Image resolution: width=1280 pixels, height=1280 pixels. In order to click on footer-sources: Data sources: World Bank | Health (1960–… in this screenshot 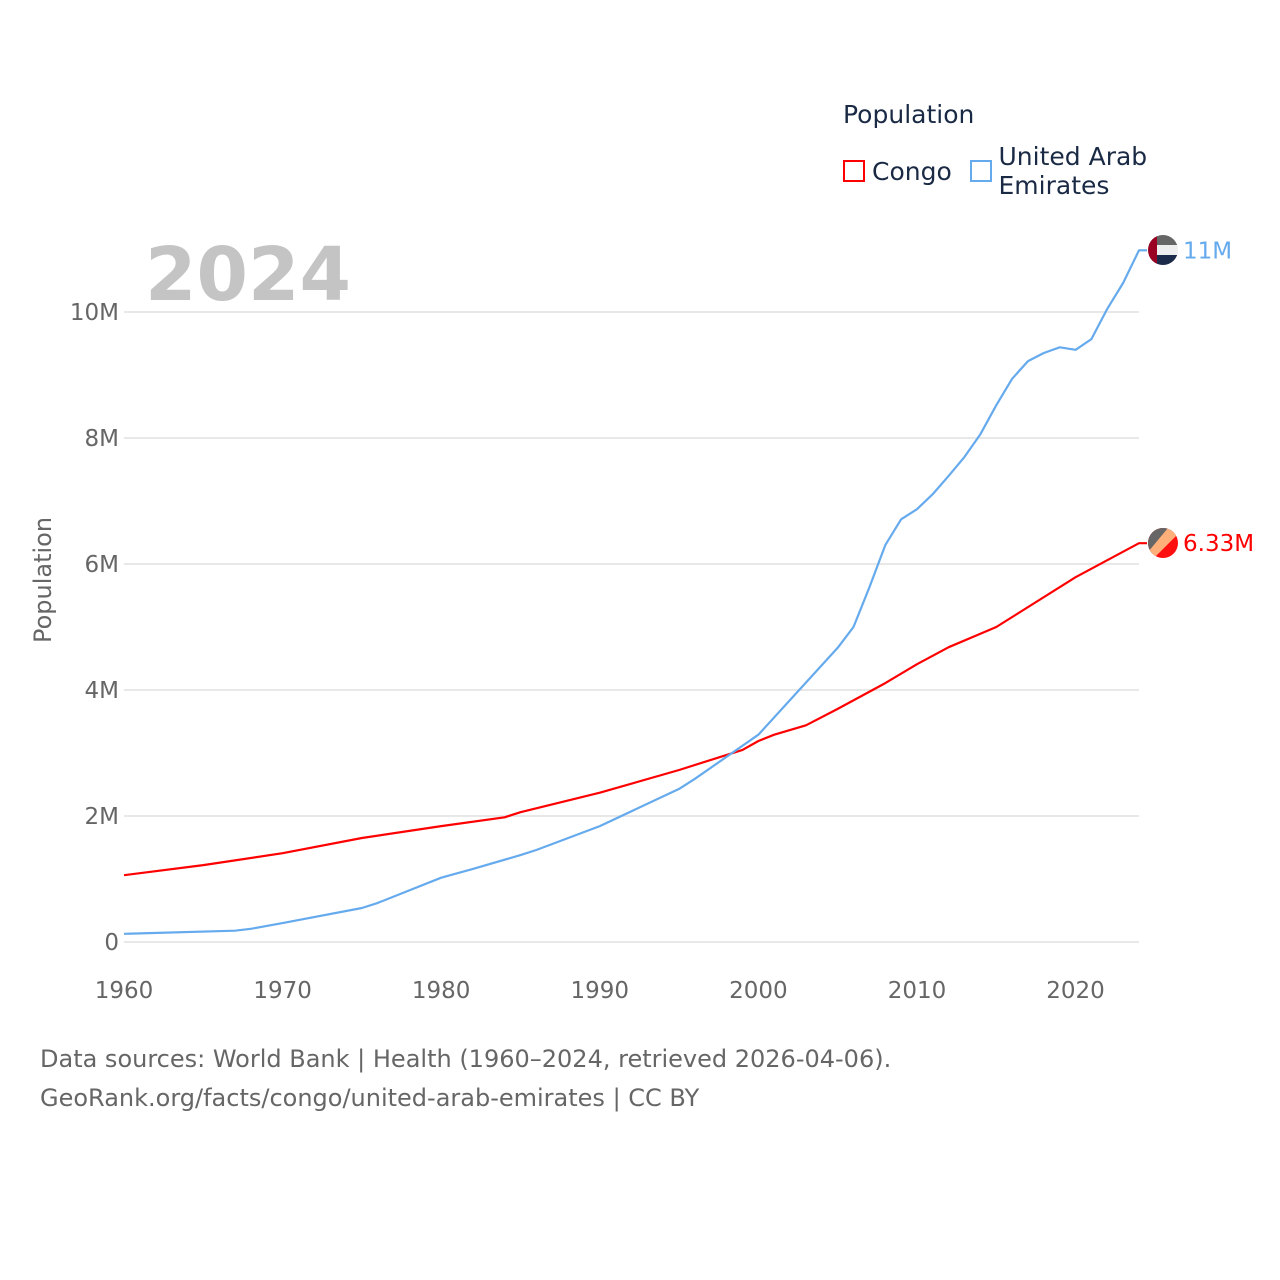, I will do `click(466, 1059)`.